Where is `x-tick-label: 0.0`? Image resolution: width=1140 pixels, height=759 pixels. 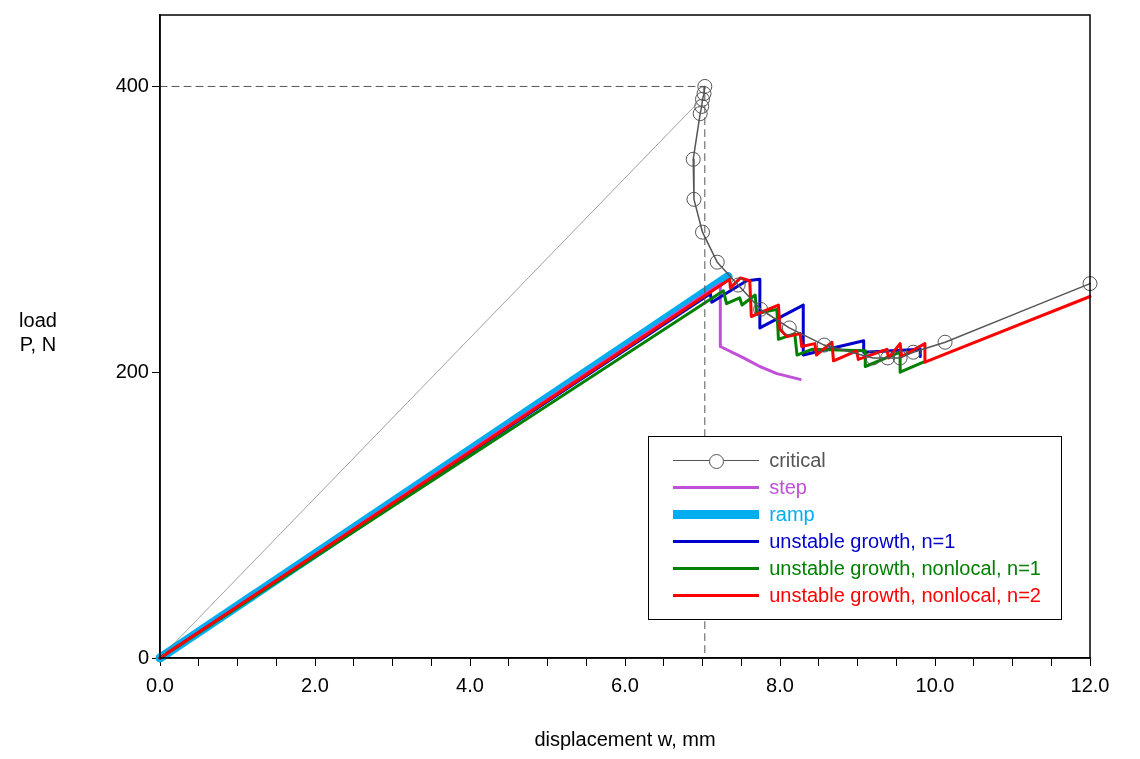
x-tick-label: 0.0 is located at coordinates (160, 684).